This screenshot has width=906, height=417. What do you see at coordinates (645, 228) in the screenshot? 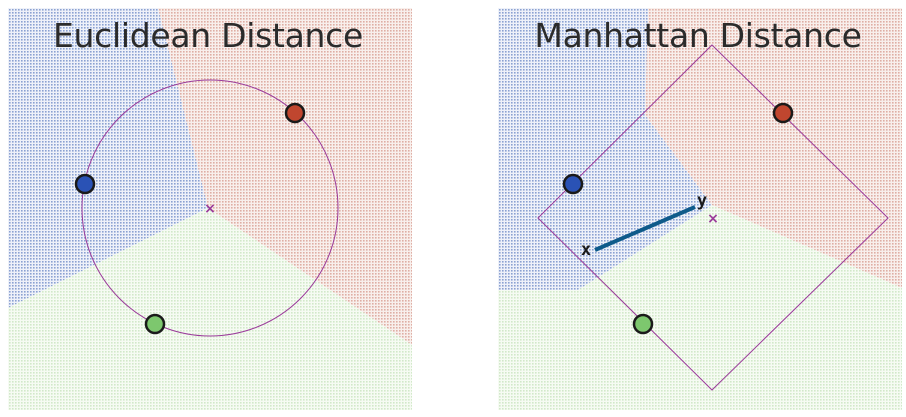
I see `distance-segment` at bounding box center [645, 228].